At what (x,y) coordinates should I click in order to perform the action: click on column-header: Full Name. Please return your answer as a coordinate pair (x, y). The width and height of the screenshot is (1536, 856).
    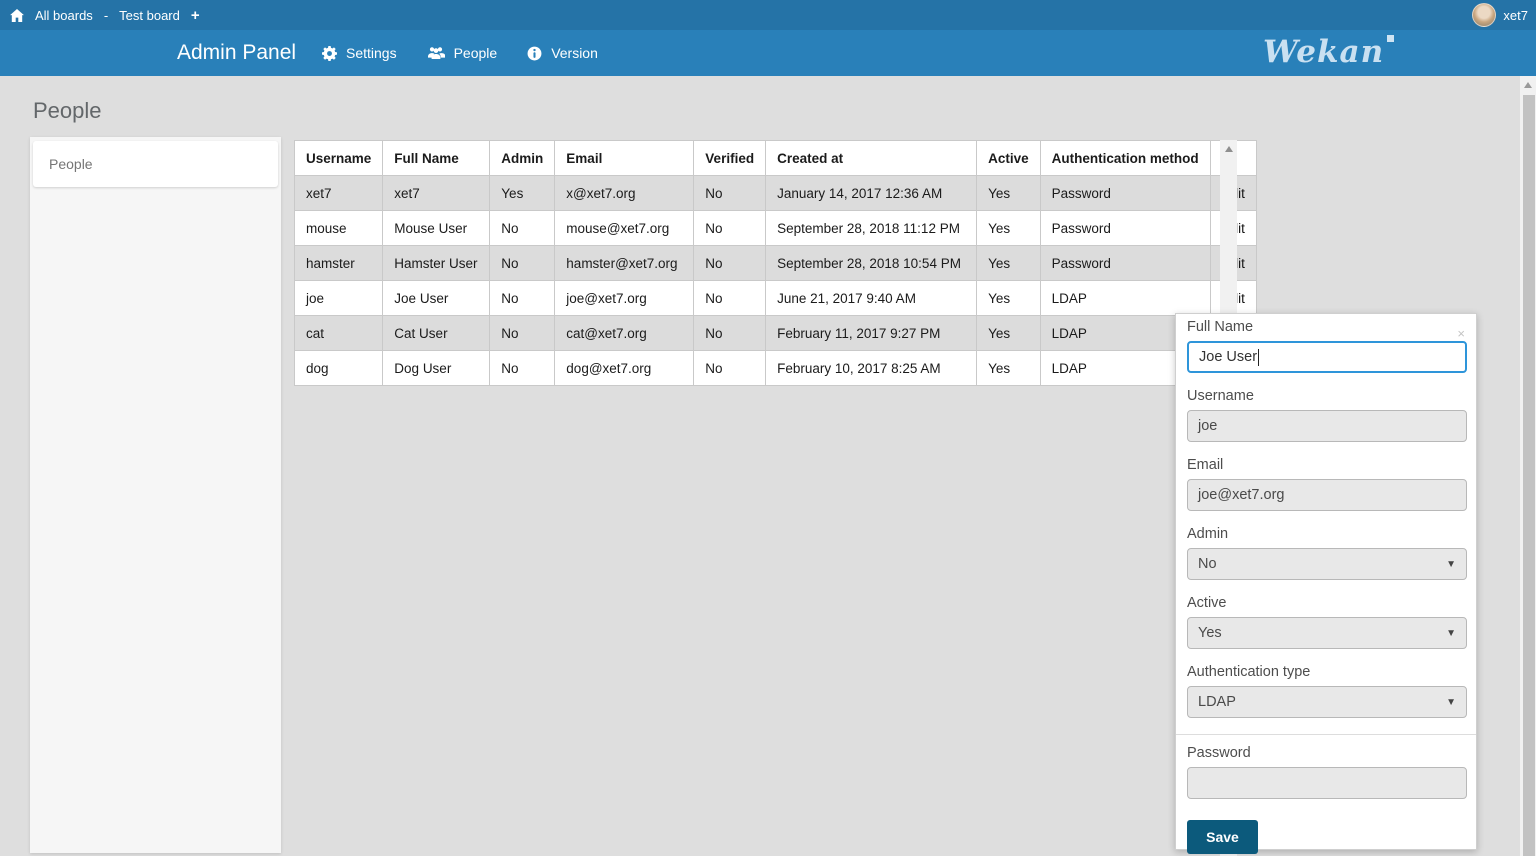
    Looking at the image, I should click on (436, 158).